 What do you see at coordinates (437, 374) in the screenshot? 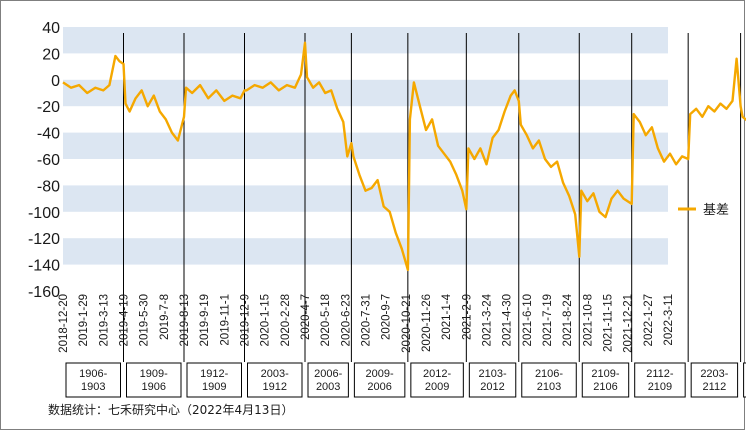
I see `contract-box-label: 2012-` at bounding box center [437, 374].